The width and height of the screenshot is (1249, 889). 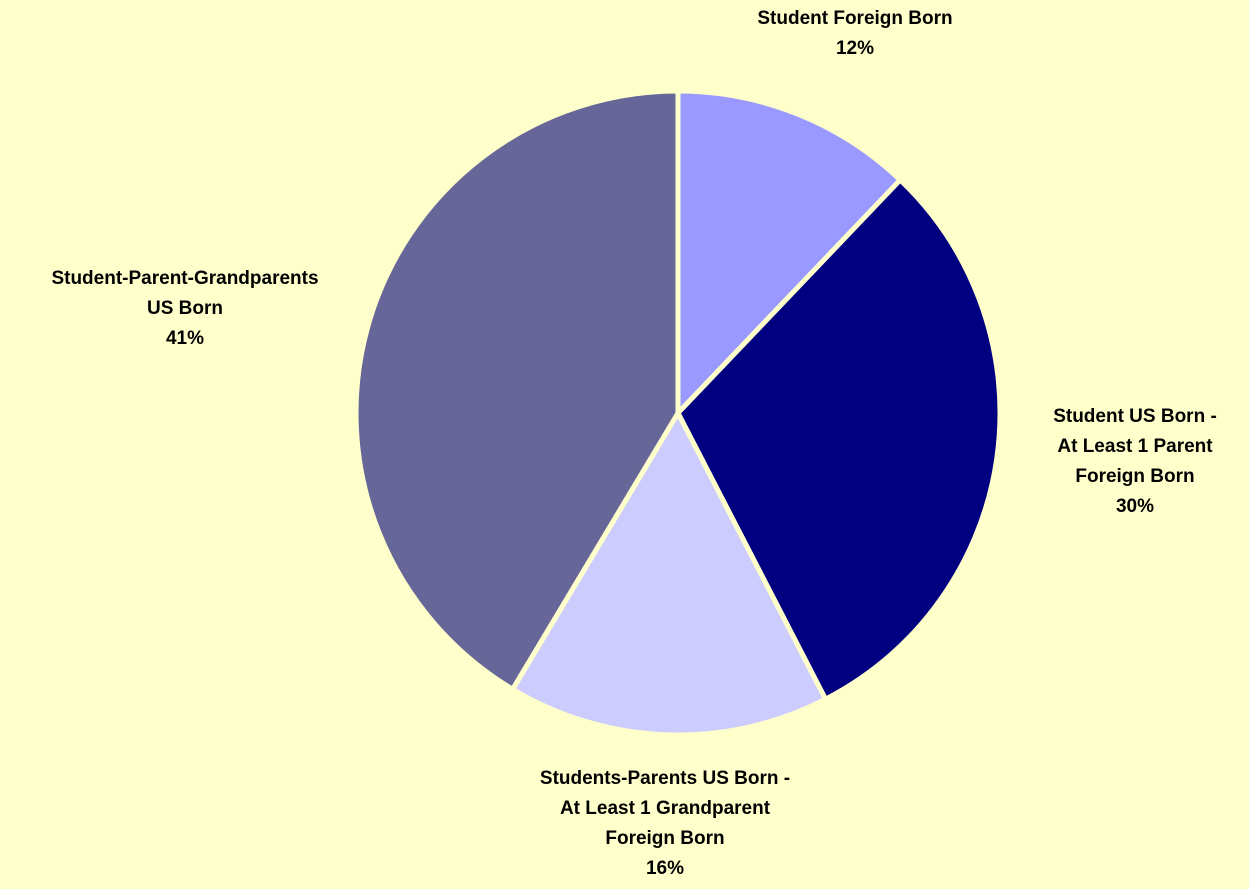 What do you see at coordinates (185, 278) in the screenshot?
I see `slice-label-line: Student-Parent-Grandparents` at bounding box center [185, 278].